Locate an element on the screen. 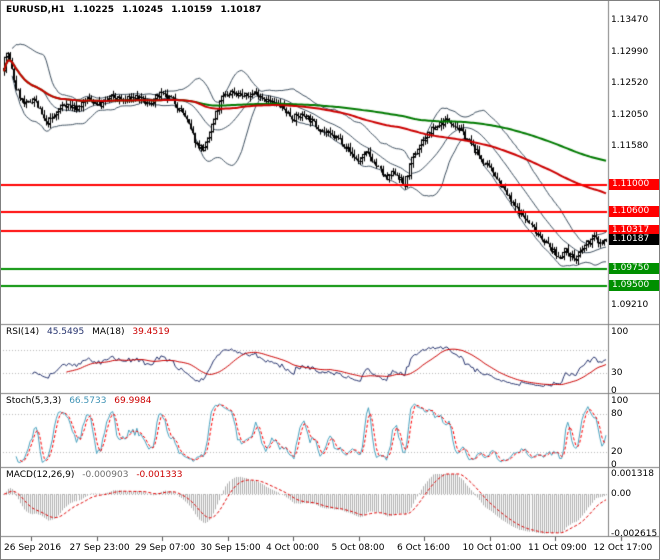 The image size is (660, 560). ohlc-open: 1.10225 is located at coordinates (94, 10).